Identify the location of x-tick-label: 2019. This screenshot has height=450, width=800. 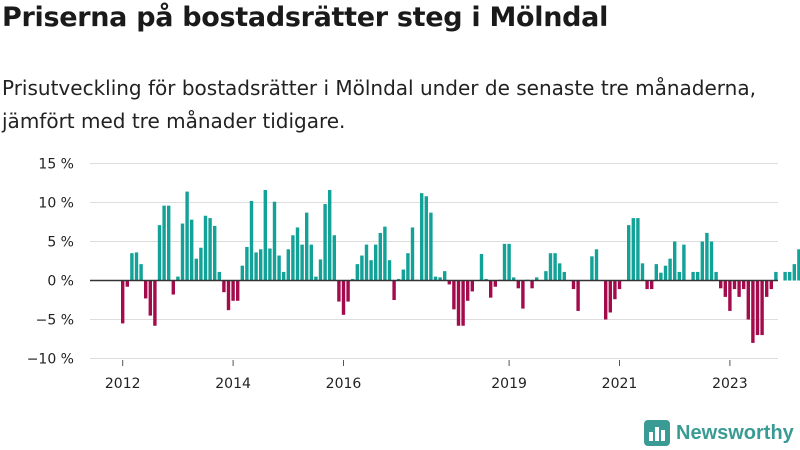
(509, 384).